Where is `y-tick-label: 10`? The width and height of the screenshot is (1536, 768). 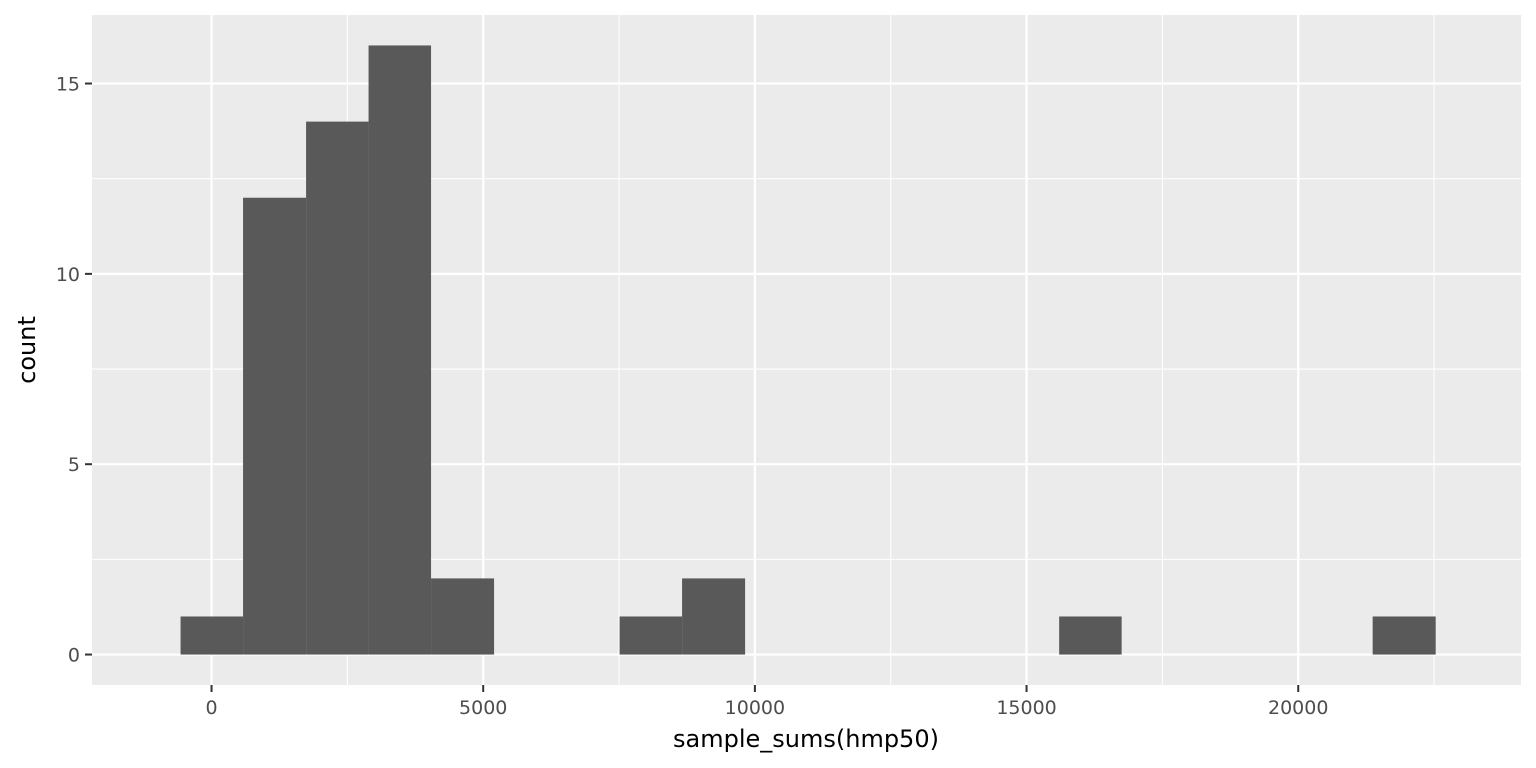 y-tick-label: 10 is located at coordinates (68, 275).